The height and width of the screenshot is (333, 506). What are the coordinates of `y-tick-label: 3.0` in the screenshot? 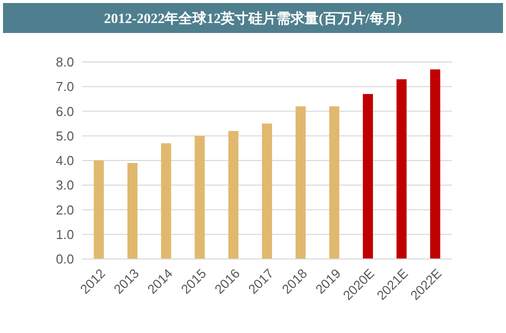 It's located at (65, 185).